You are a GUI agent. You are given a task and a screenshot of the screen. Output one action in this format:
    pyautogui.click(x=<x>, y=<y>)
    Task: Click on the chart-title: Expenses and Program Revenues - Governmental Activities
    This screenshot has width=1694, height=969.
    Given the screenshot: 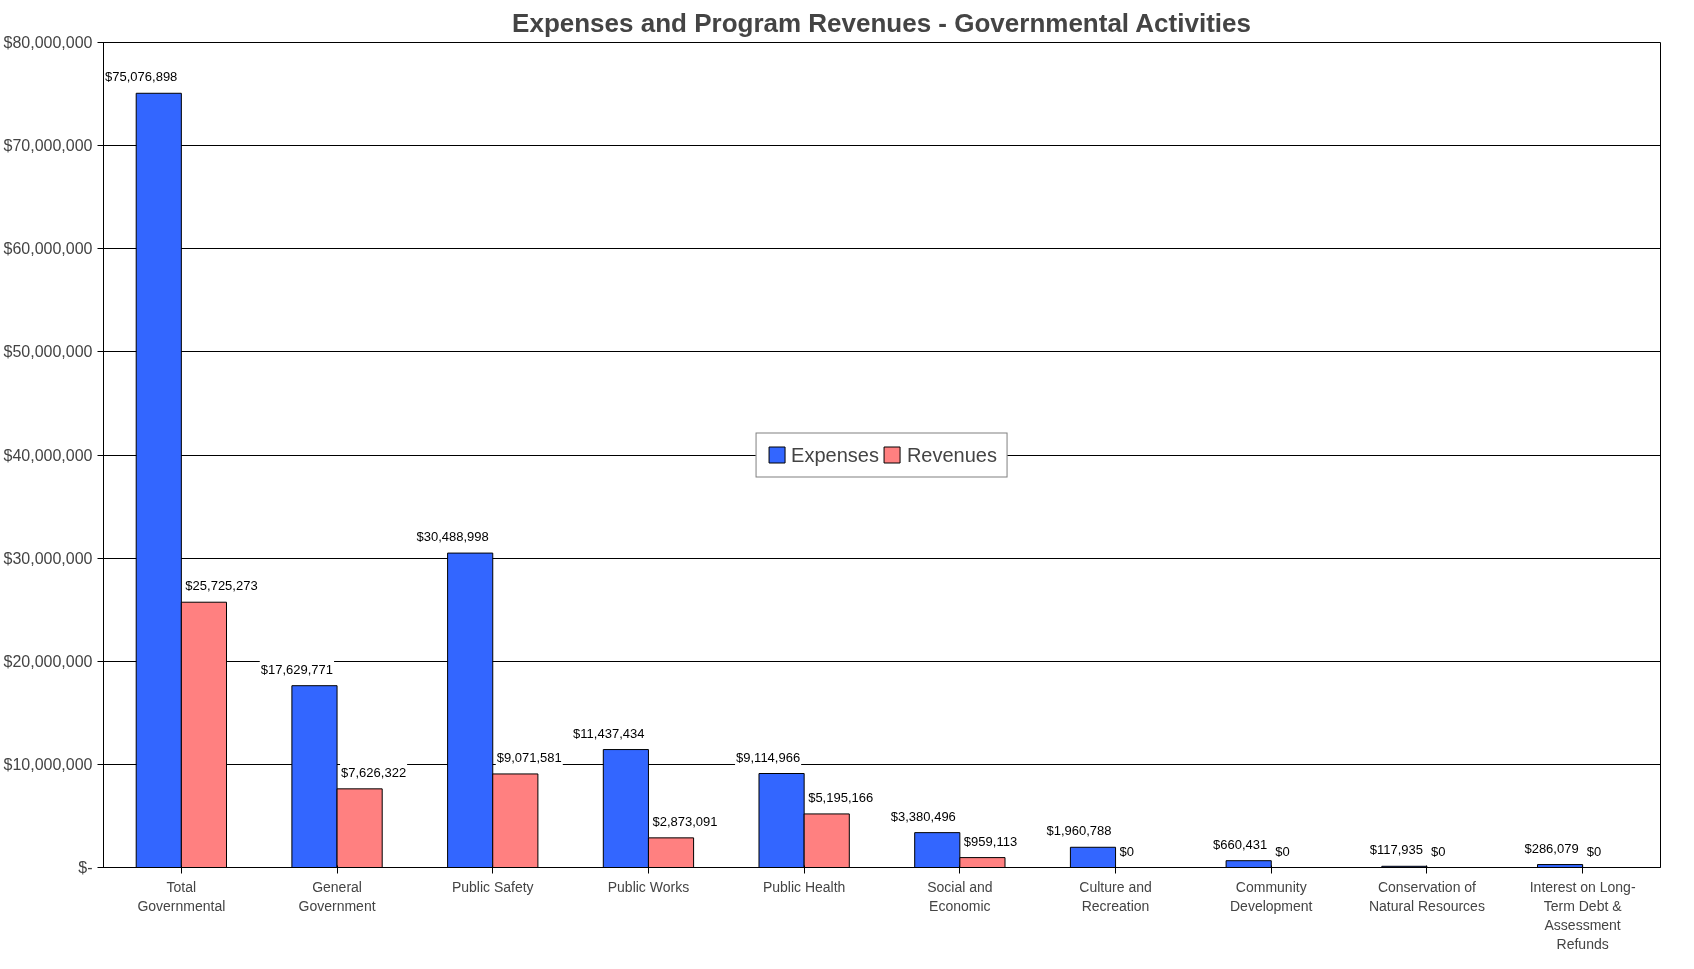 What is the action you would take?
    pyautogui.click(x=881, y=22)
    